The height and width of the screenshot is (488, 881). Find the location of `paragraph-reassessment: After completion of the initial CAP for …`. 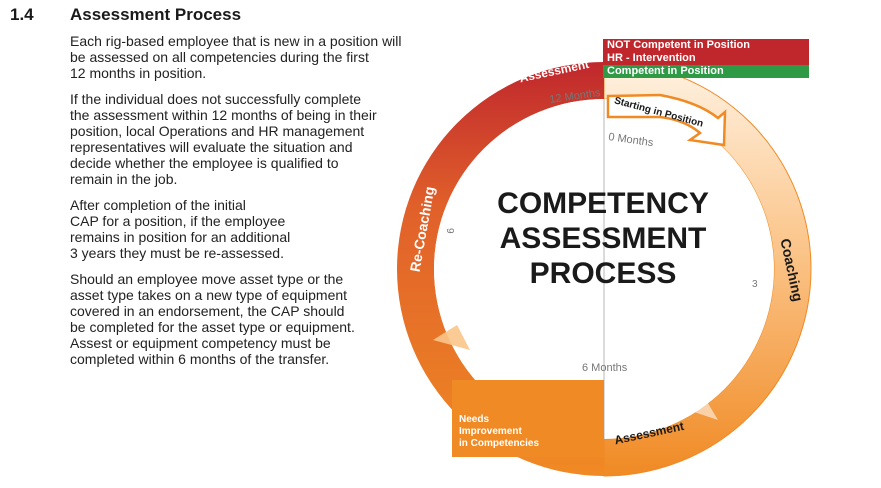

paragraph-reassessment: After completion of the initial CAP for … is located at coordinates (180, 229).